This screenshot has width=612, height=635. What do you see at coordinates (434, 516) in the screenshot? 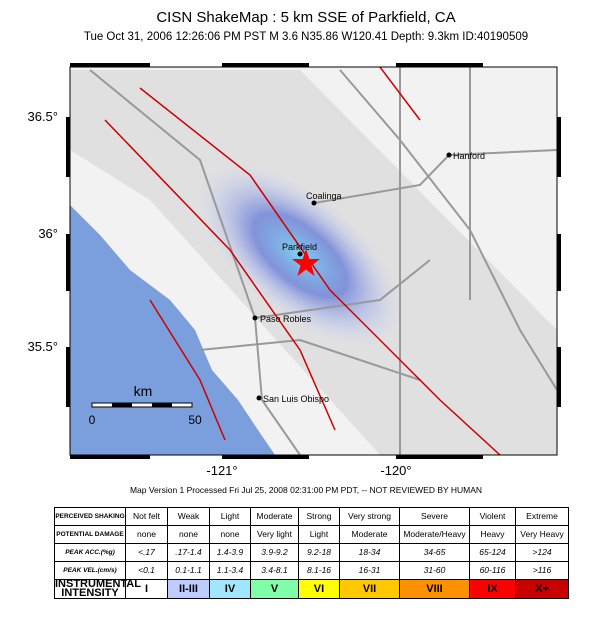
I see `legend-cell: Severe` at bounding box center [434, 516].